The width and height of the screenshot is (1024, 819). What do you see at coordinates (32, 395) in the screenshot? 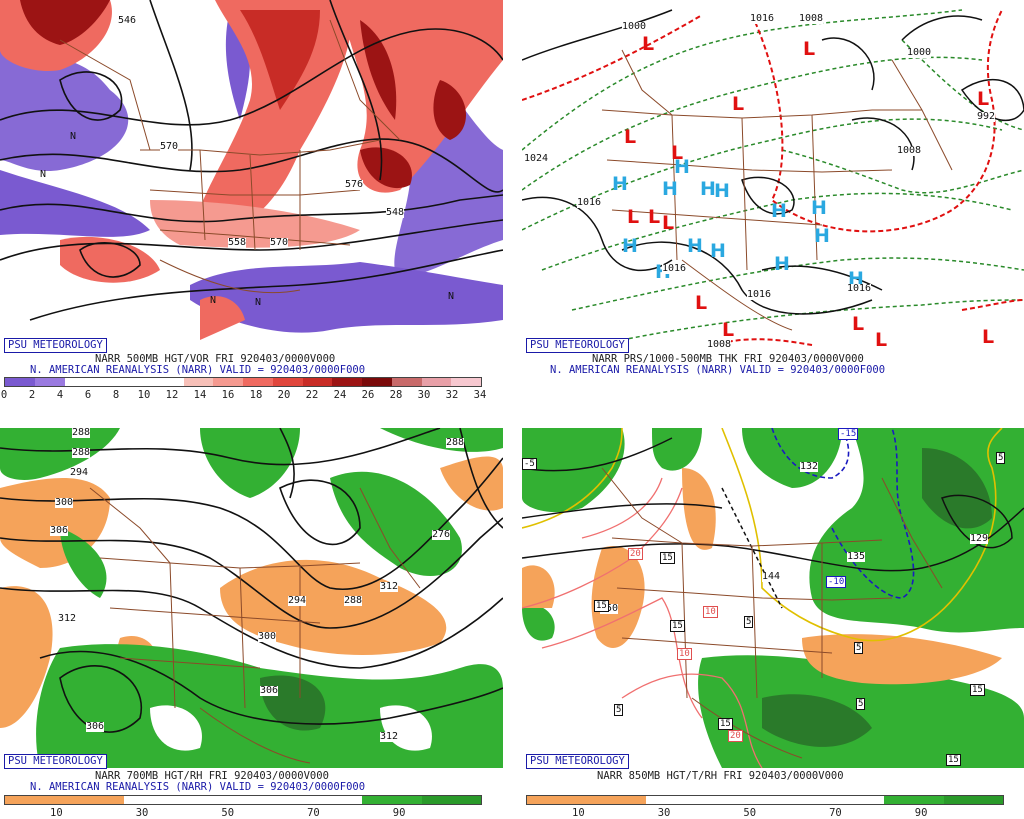
I see `colorbar-tick-label: 2` at bounding box center [32, 395].